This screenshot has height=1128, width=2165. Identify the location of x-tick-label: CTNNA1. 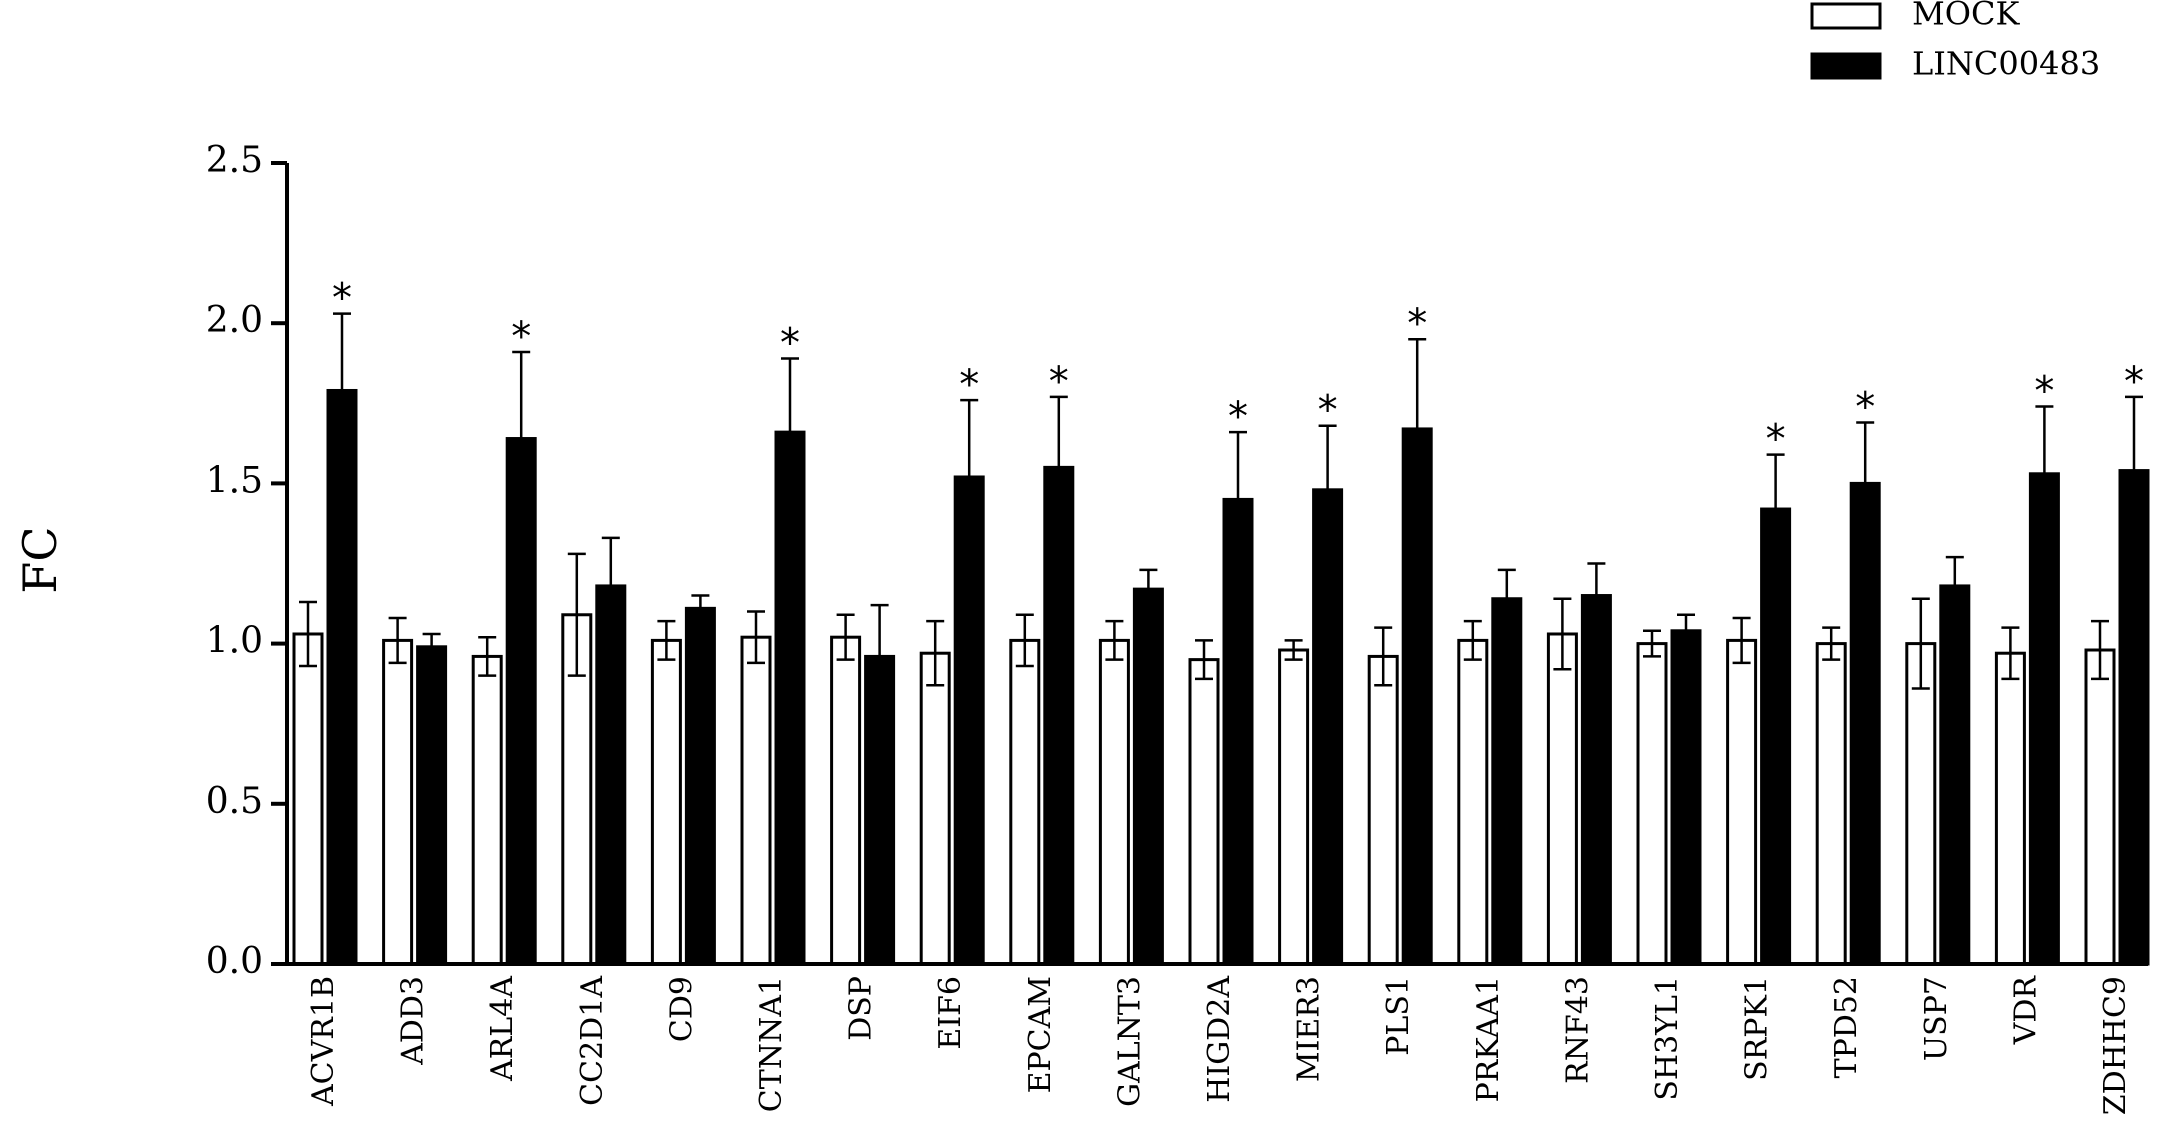
(771, 1044).